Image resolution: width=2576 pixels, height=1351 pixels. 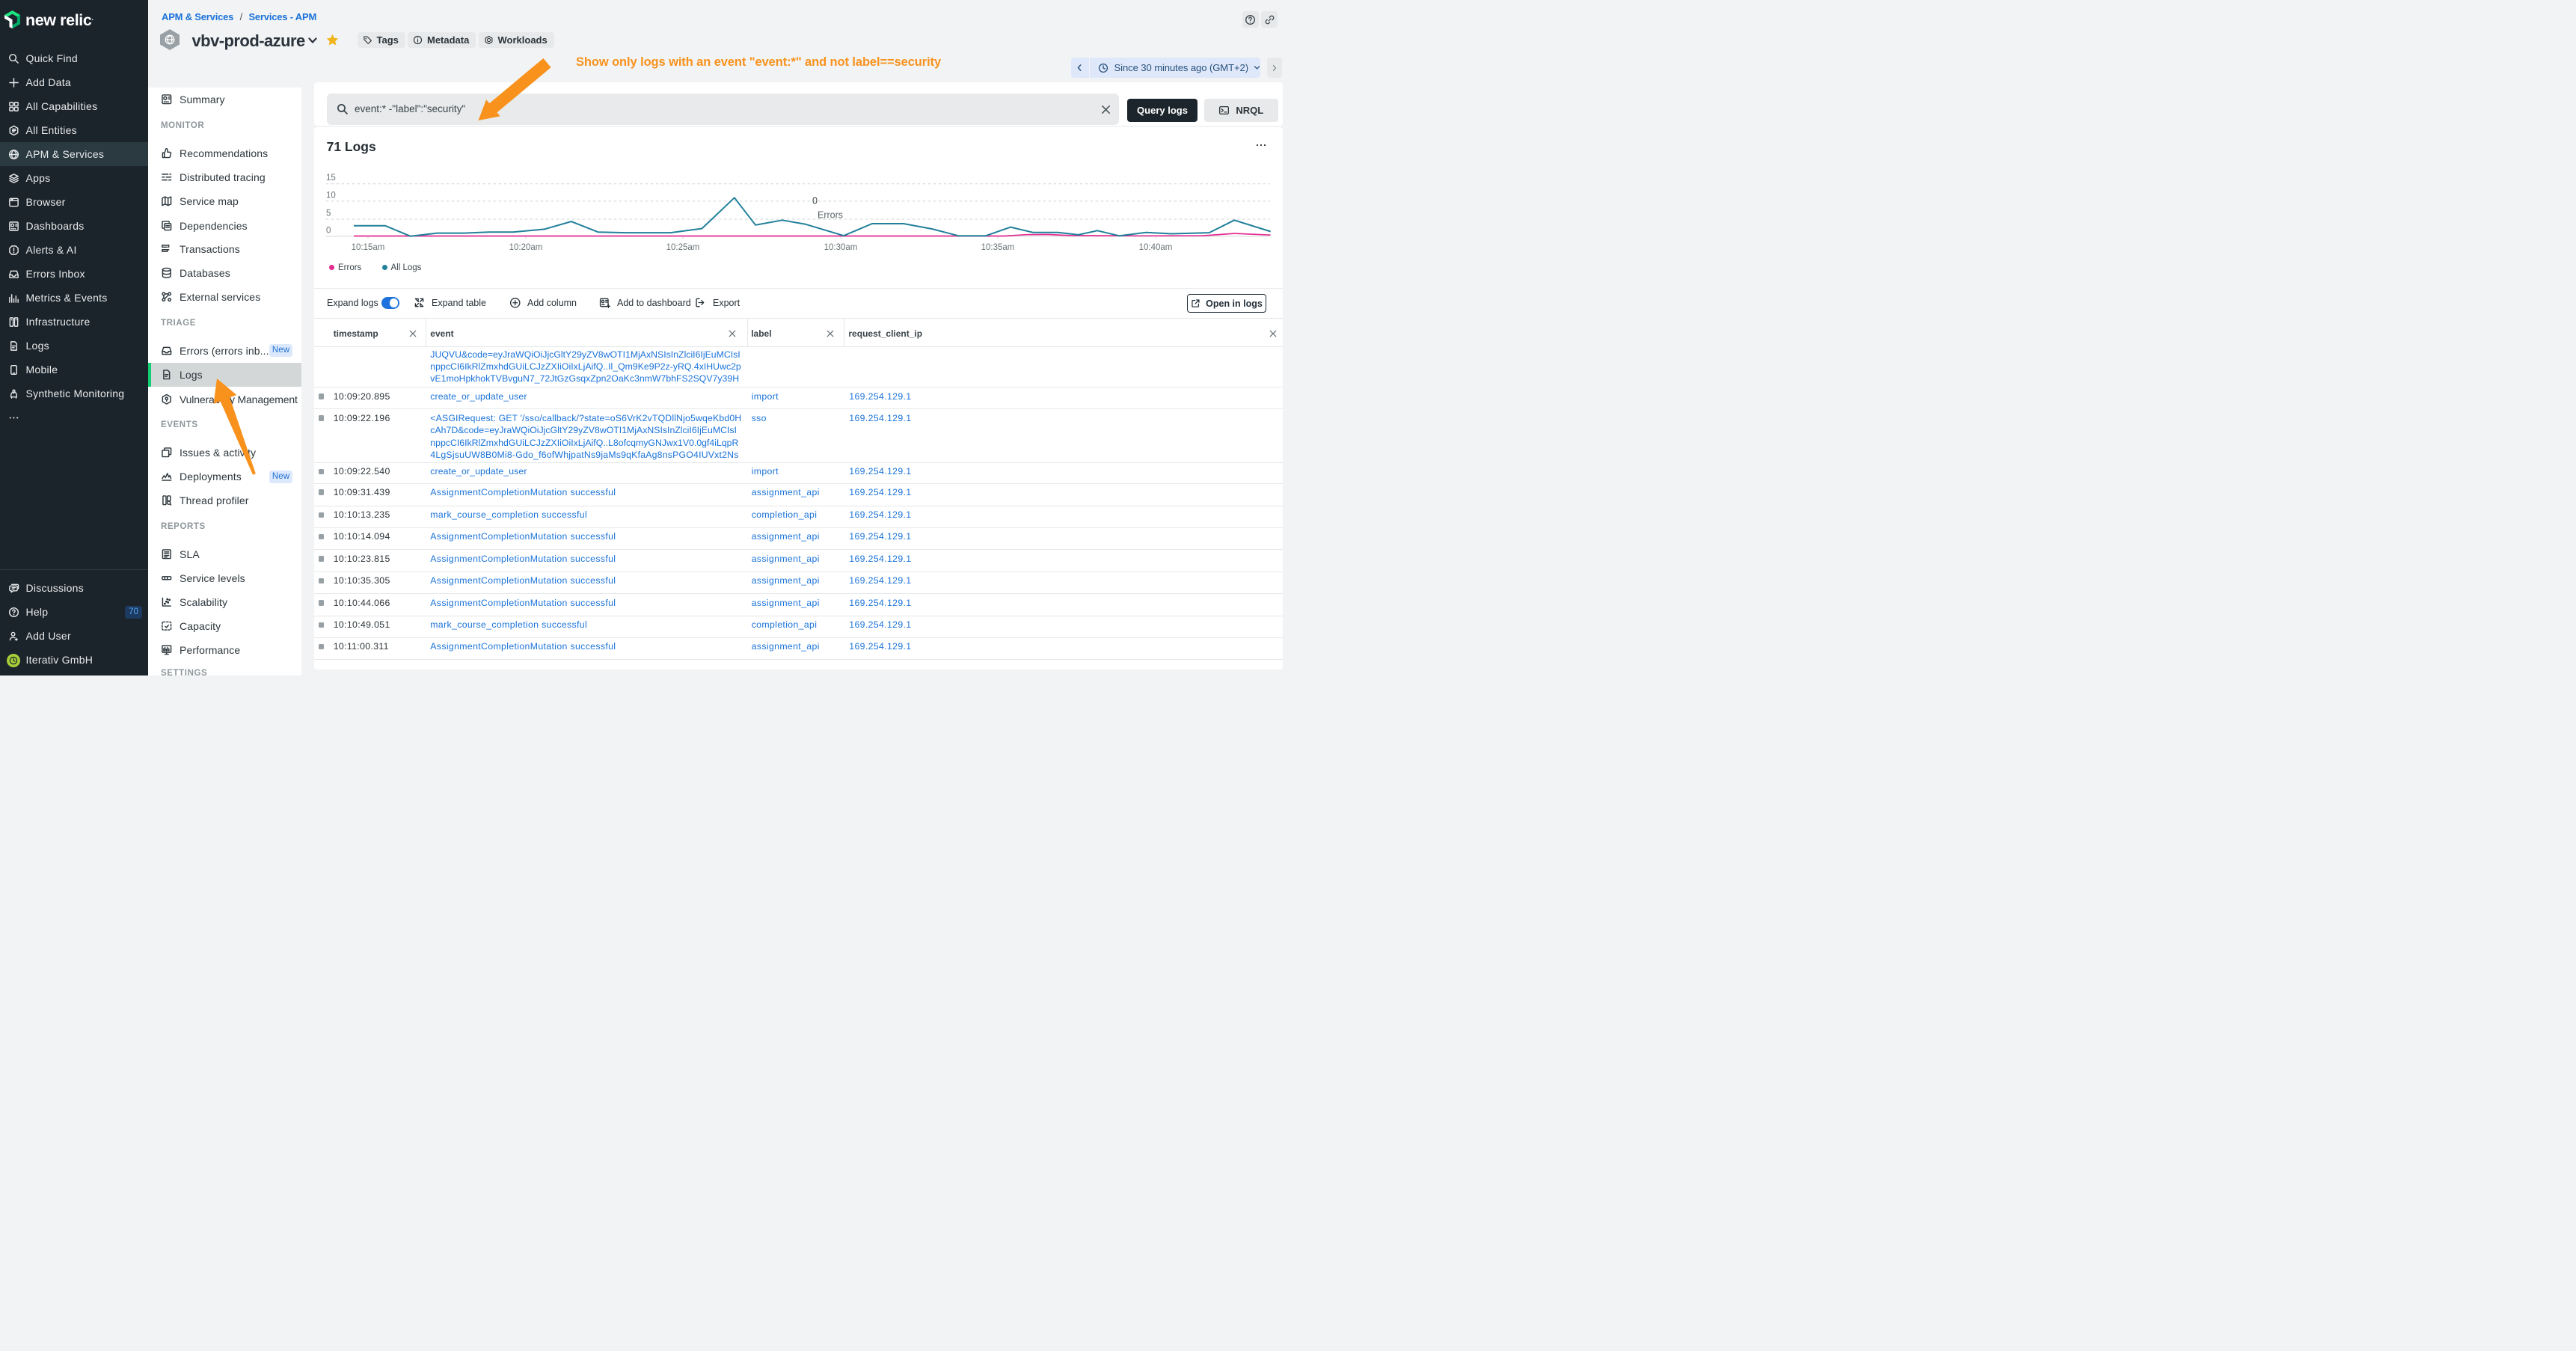 What do you see at coordinates (368, 247) in the screenshot?
I see `svg-text: 10:15am` at bounding box center [368, 247].